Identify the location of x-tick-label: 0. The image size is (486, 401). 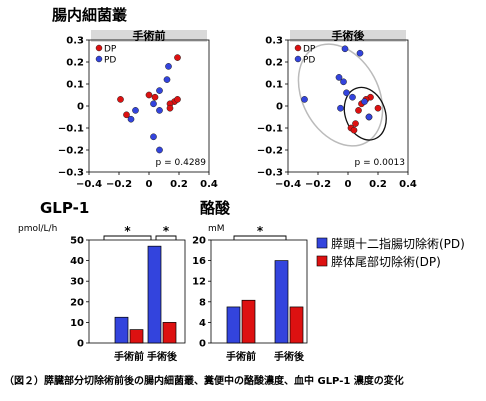
(149, 184).